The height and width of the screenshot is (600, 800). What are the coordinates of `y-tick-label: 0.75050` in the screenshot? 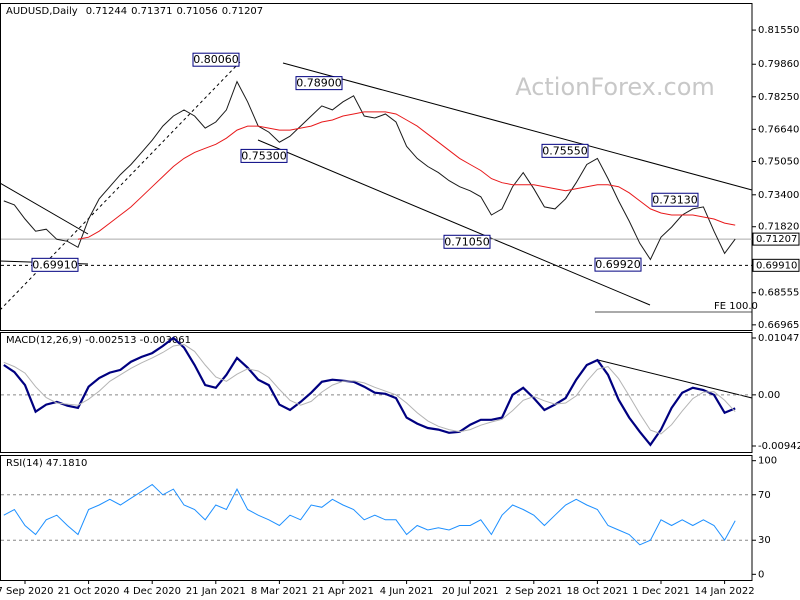 It's located at (778, 161).